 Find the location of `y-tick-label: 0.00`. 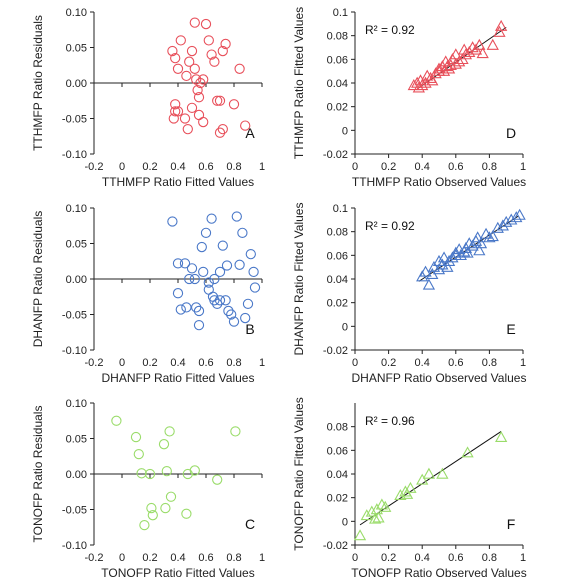

y-tick-label: 0.00 is located at coordinates (76, 280).